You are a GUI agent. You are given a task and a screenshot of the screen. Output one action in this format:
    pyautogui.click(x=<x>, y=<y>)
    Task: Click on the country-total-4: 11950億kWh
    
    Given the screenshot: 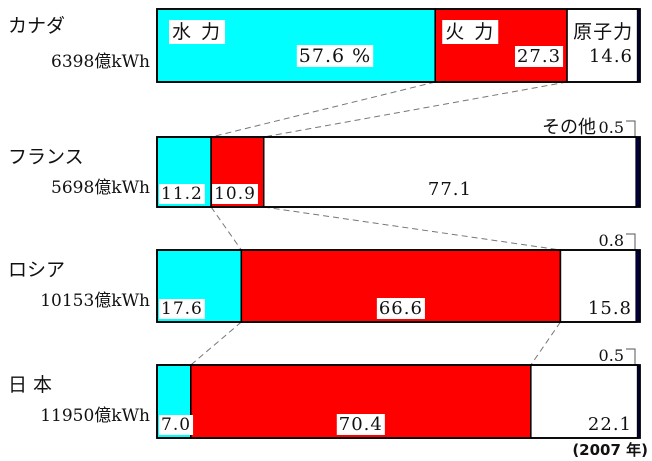 What is the action you would take?
    pyautogui.click(x=95, y=416)
    